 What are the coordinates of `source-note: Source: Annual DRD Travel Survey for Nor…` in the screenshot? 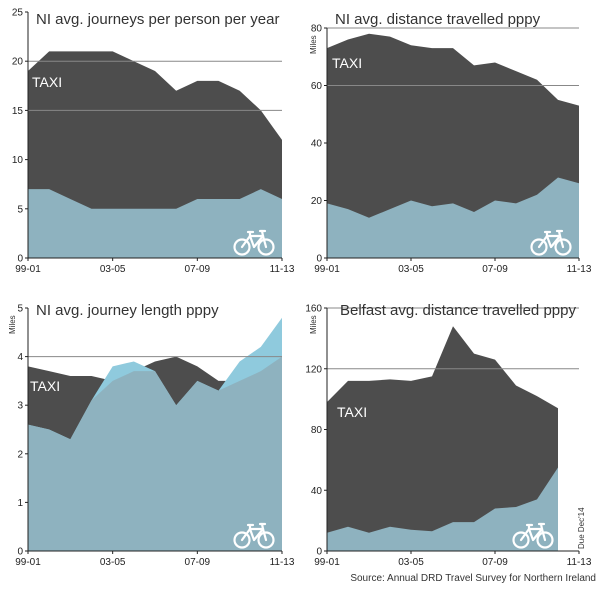 It's located at (473, 578).